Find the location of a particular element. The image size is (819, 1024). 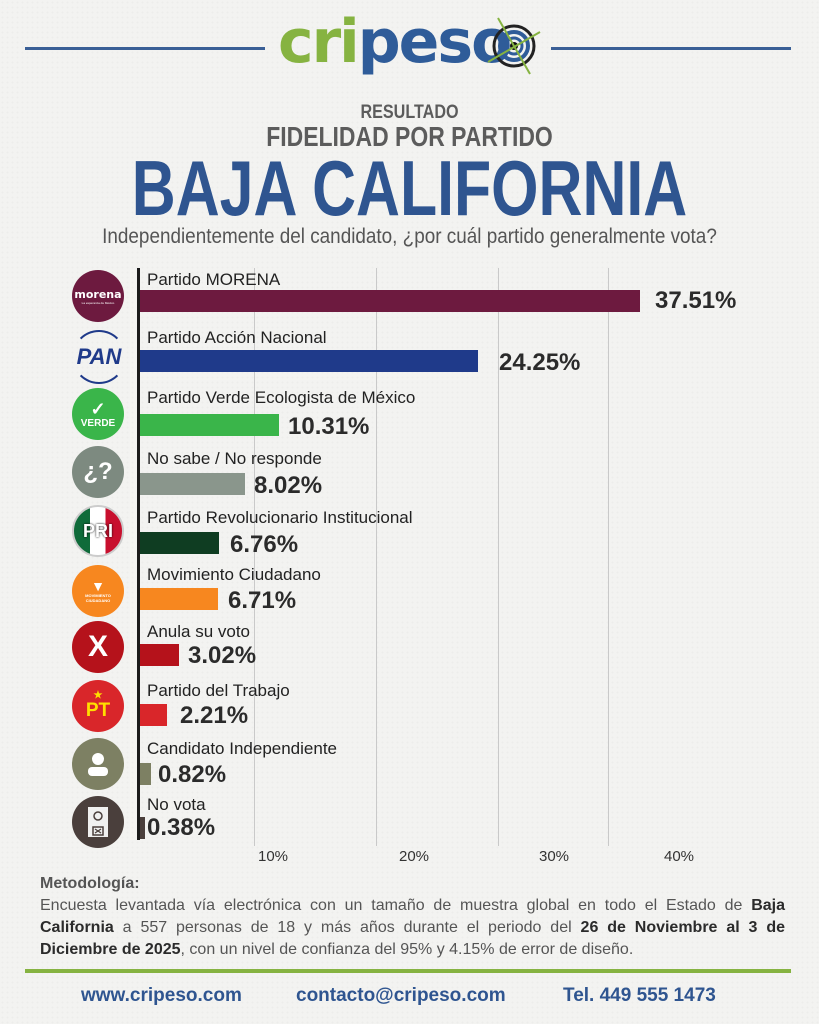

bar-value: 10.31% is located at coordinates (329, 426).